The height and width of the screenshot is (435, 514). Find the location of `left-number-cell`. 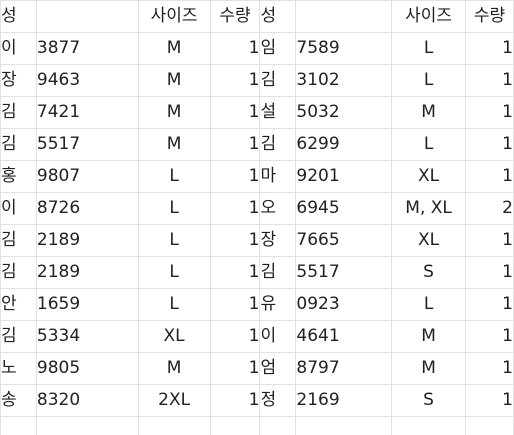

left-number-cell is located at coordinates (87, 425).